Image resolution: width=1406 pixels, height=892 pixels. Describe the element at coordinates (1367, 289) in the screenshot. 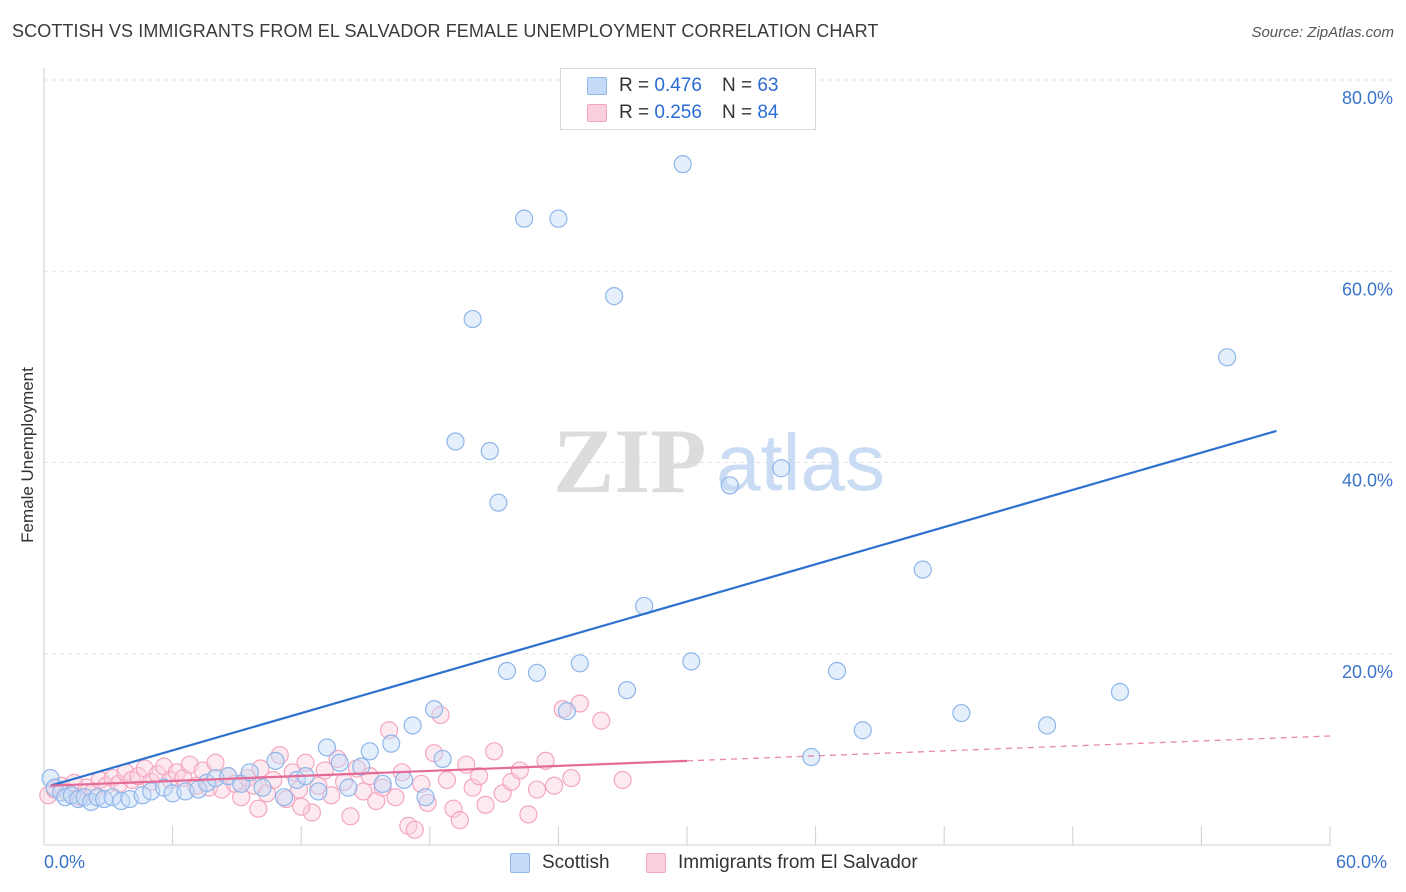

I see `y-tick-label: 60.0%` at that location.